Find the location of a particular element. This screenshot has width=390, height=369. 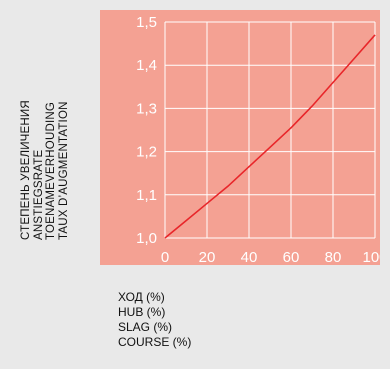

y-tick-labels: 1,0 1,1 1,2 1,3 1,4 1,5 is located at coordinates (146, 130).